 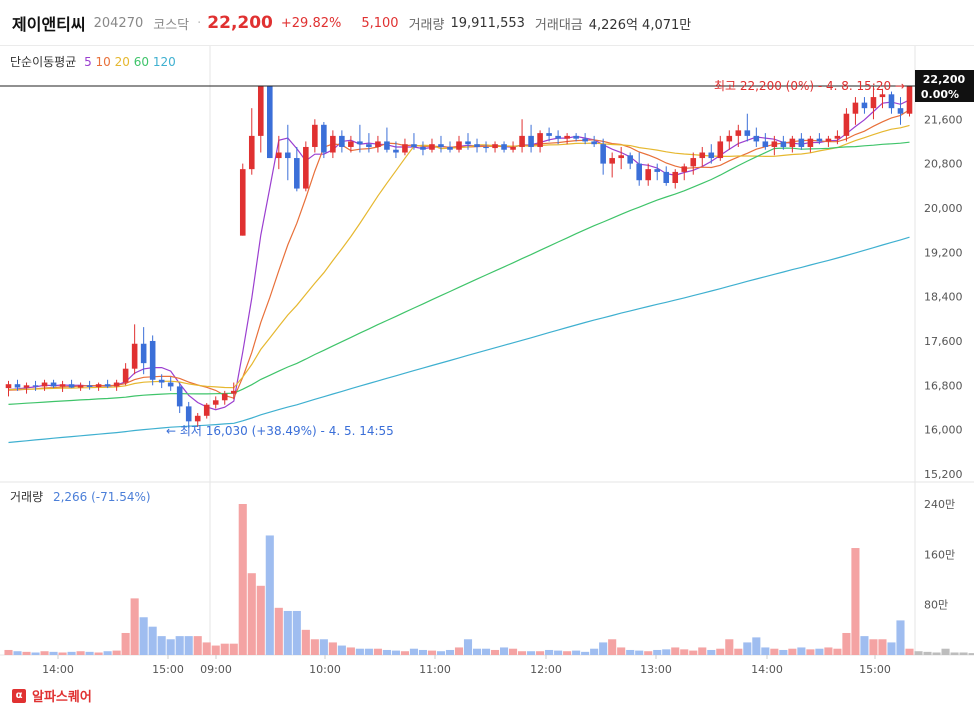 What do you see at coordinates (943, 430) in the screenshot?
I see `y-tick-label: 16,000` at bounding box center [943, 430].